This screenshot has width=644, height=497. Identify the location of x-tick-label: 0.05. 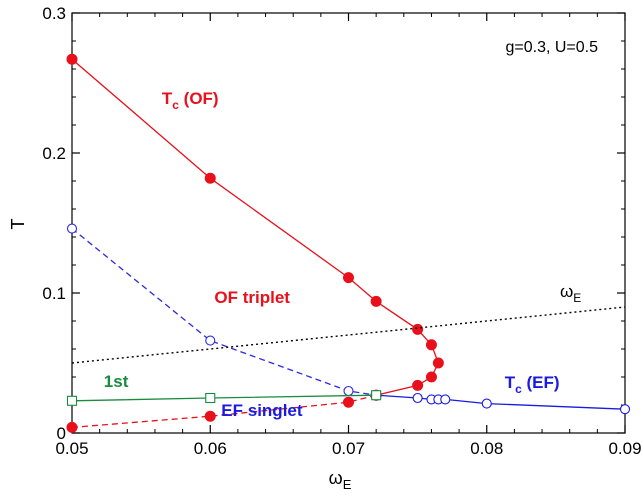
(71, 448).